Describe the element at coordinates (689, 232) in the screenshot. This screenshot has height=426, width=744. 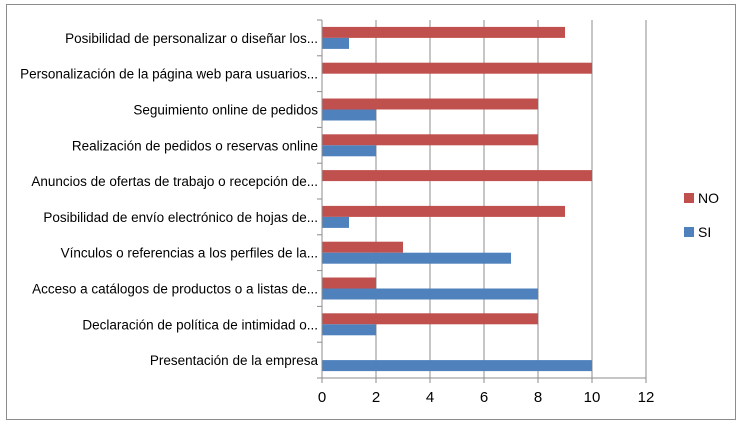
I see `legend-swatch-si` at that location.